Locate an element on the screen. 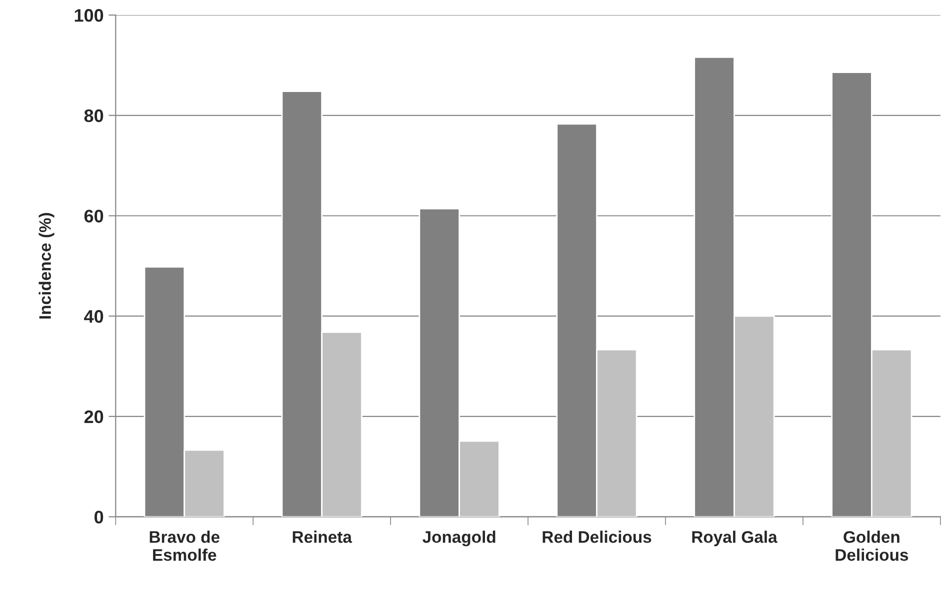  x-tick-label: Royal Gala is located at coordinates (735, 538).